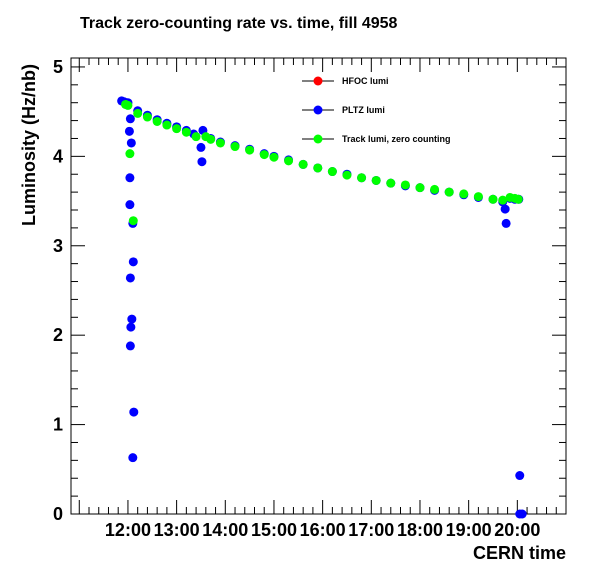 The height and width of the screenshot is (572, 596). What do you see at coordinates (58, 246) in the screenshot?
I see `y-tick-label: 3` at bounding box center [58, 246].